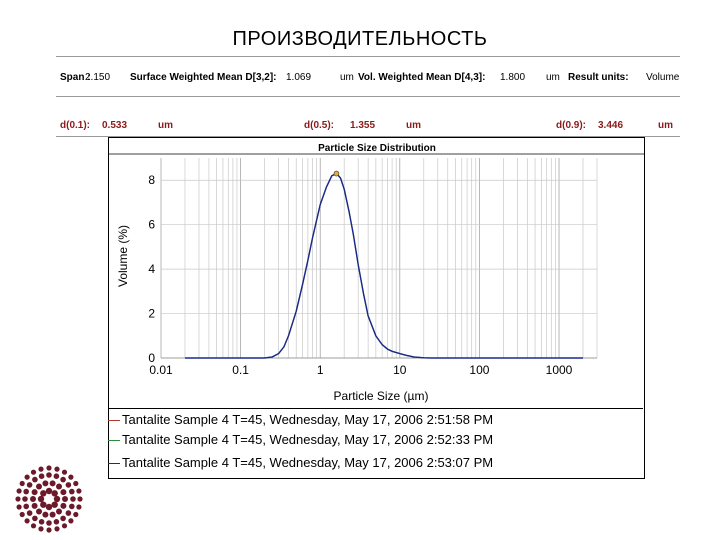 Image resolution: width=720 pixels, height=540 pixels. I want to click on surface-weighted-mean-unit: um, so click(347, 77).